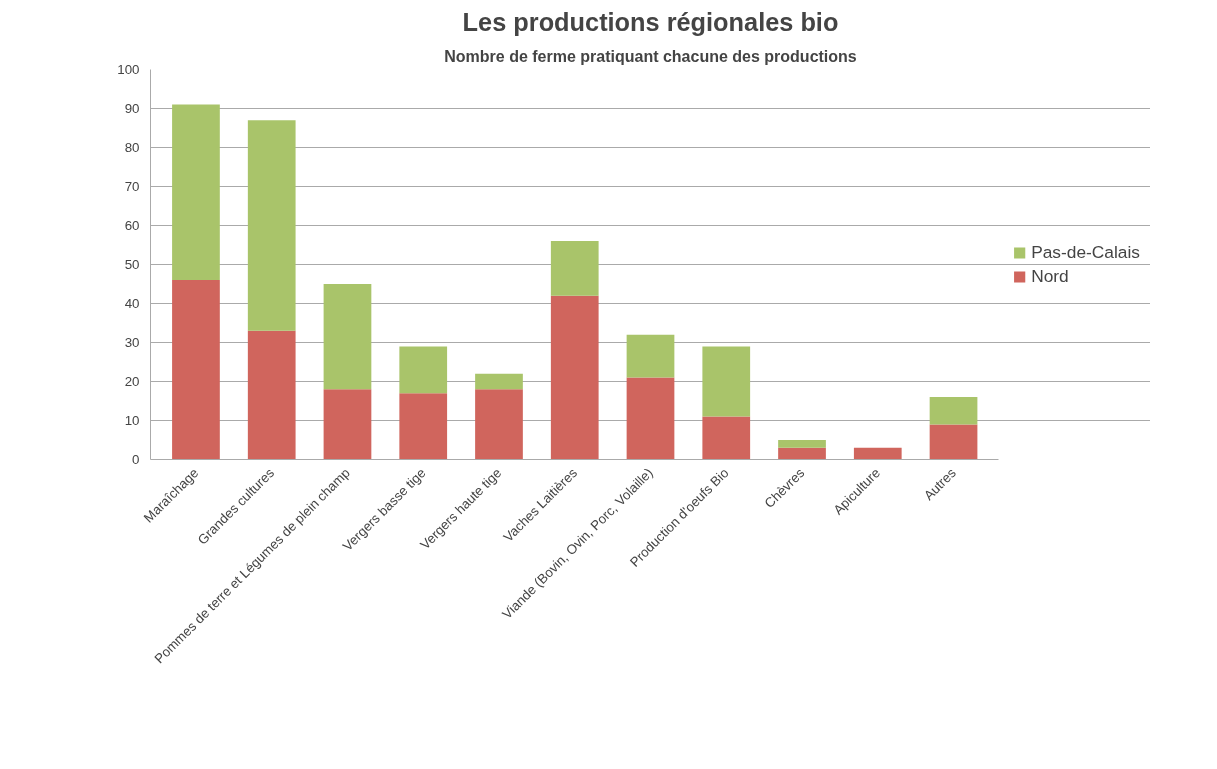 The height and width of the screenshot is (769, 1217). What do you see at coordinates (132, 264) in the screenshot?
I see `y-tick-label: 50` at bounding box center [132, 264].